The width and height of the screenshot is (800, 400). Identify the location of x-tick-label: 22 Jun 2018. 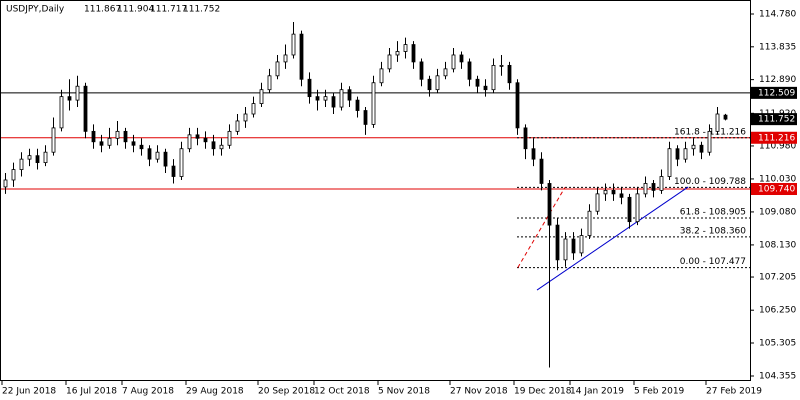
(29, 392).